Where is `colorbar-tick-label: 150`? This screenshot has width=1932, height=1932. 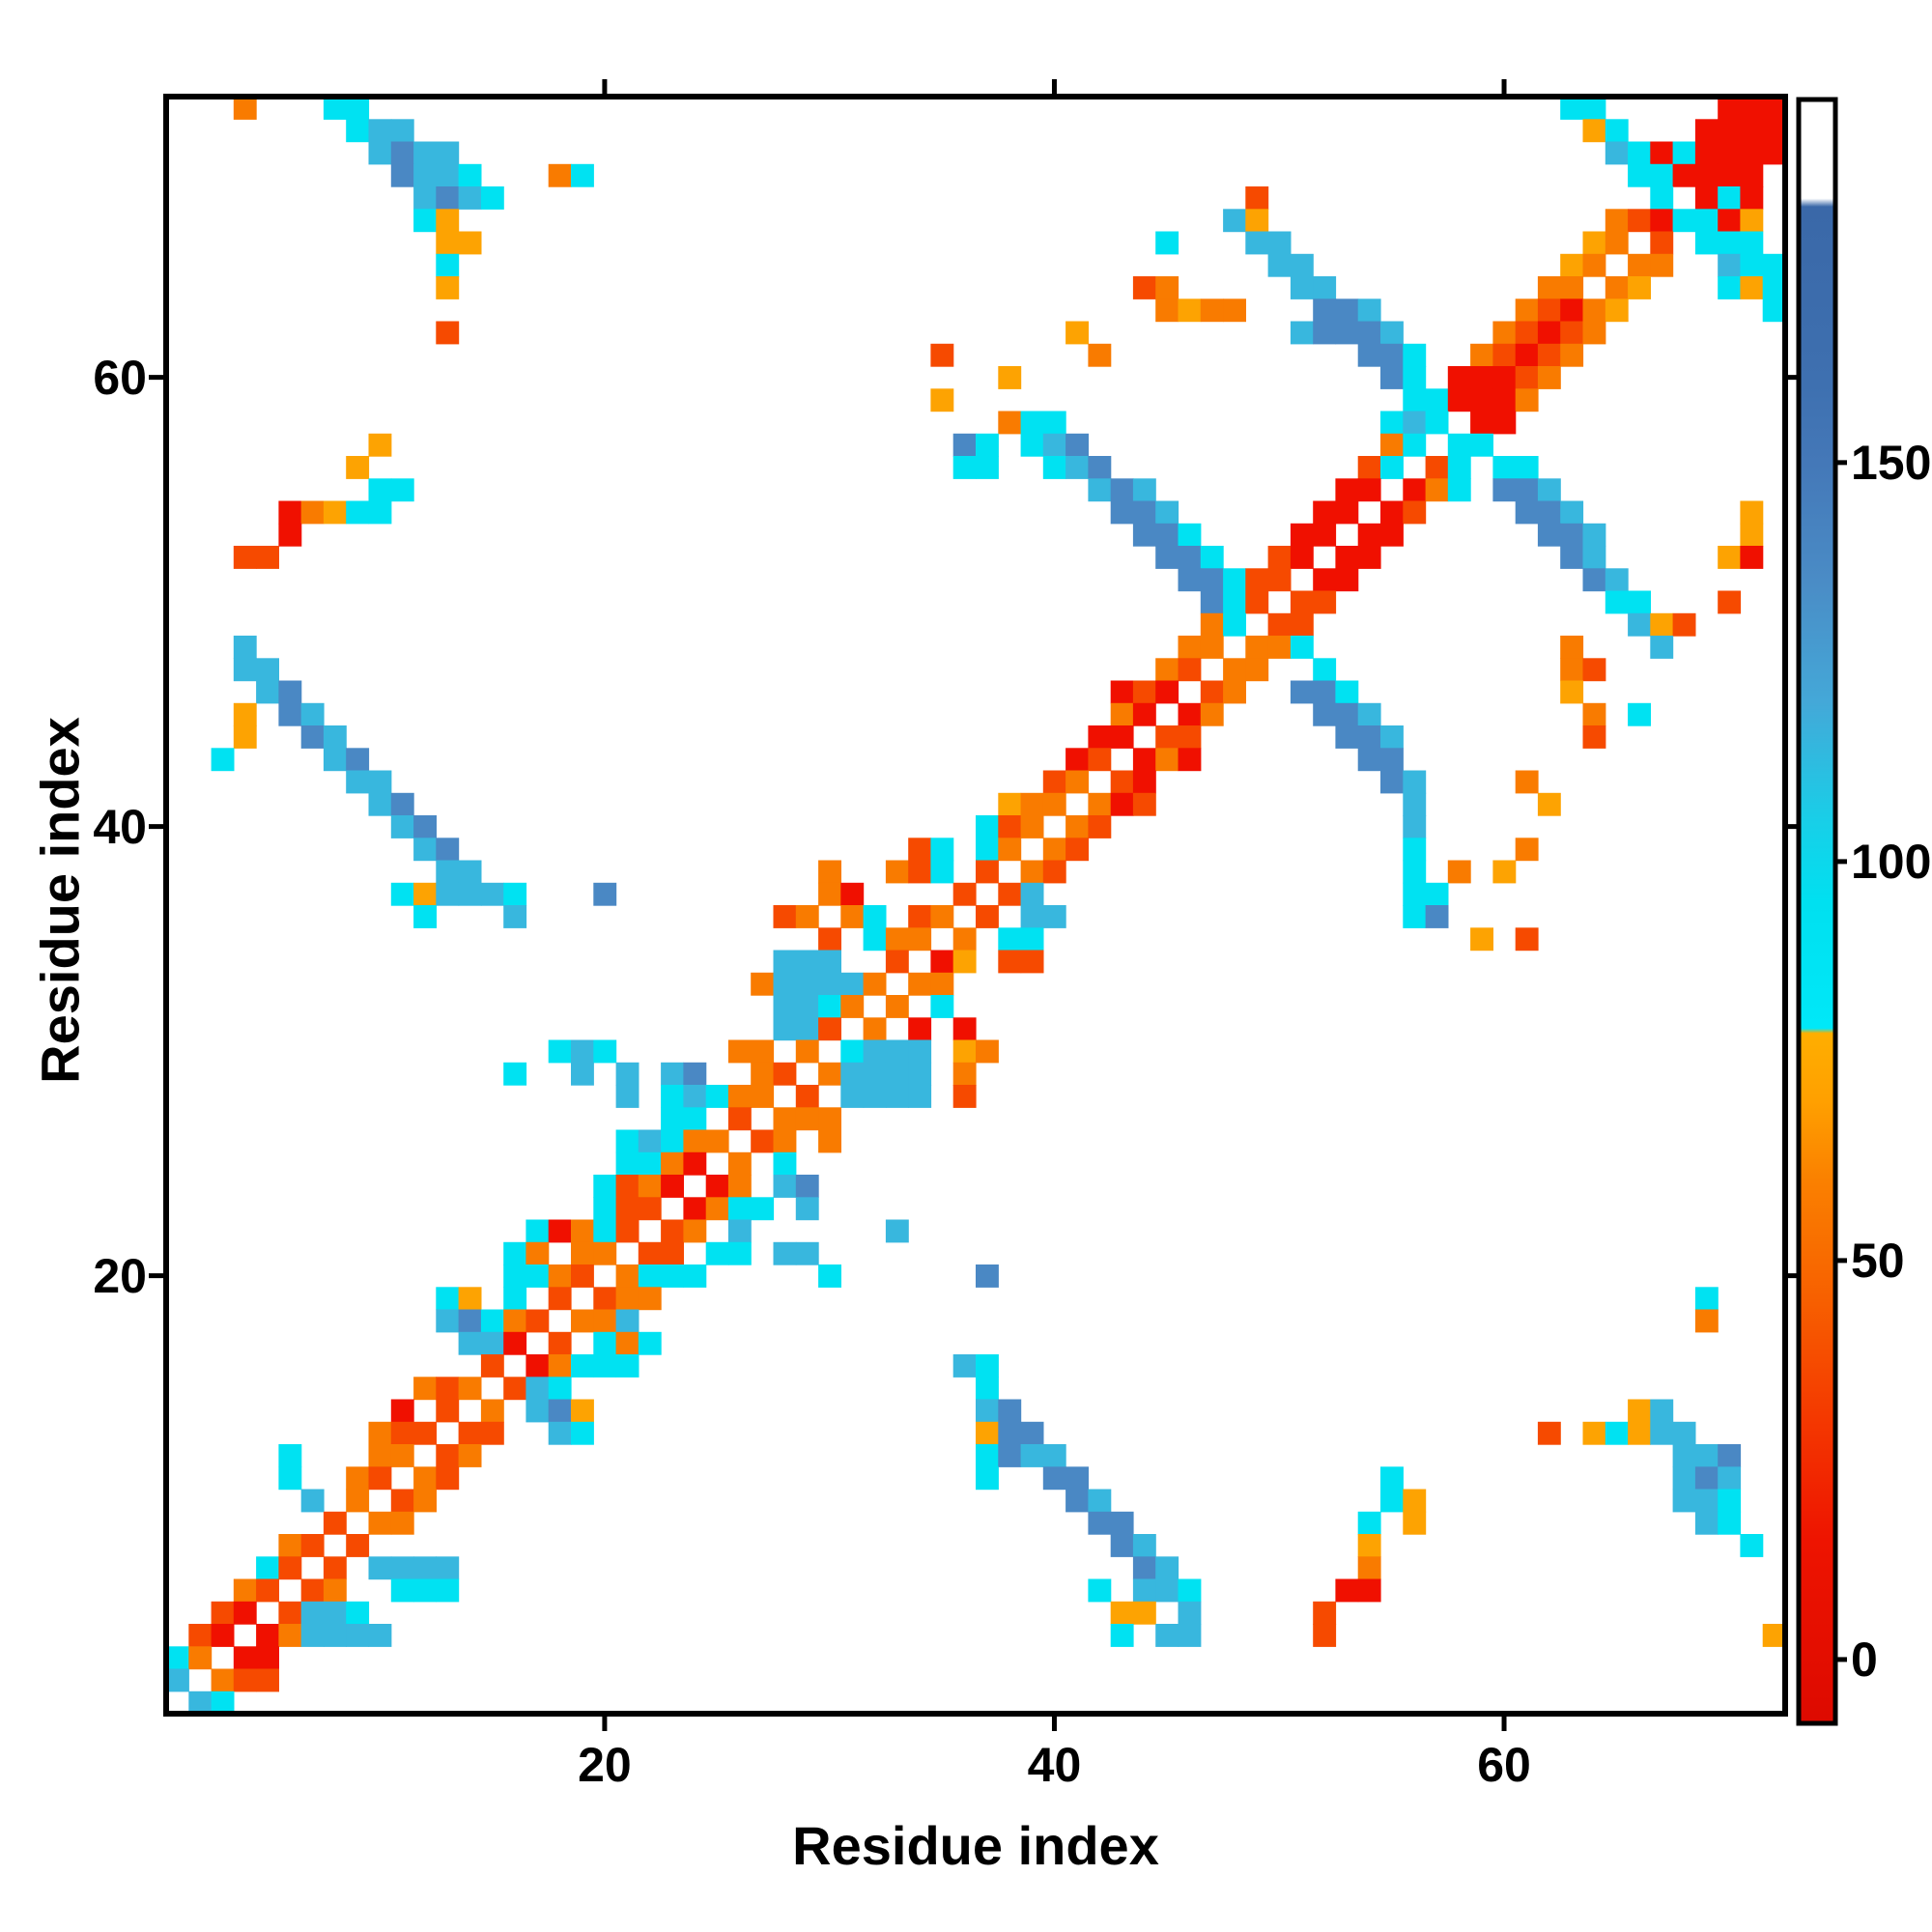
colorbar-tick-label: 150 is located at coordinates (1891, 462).